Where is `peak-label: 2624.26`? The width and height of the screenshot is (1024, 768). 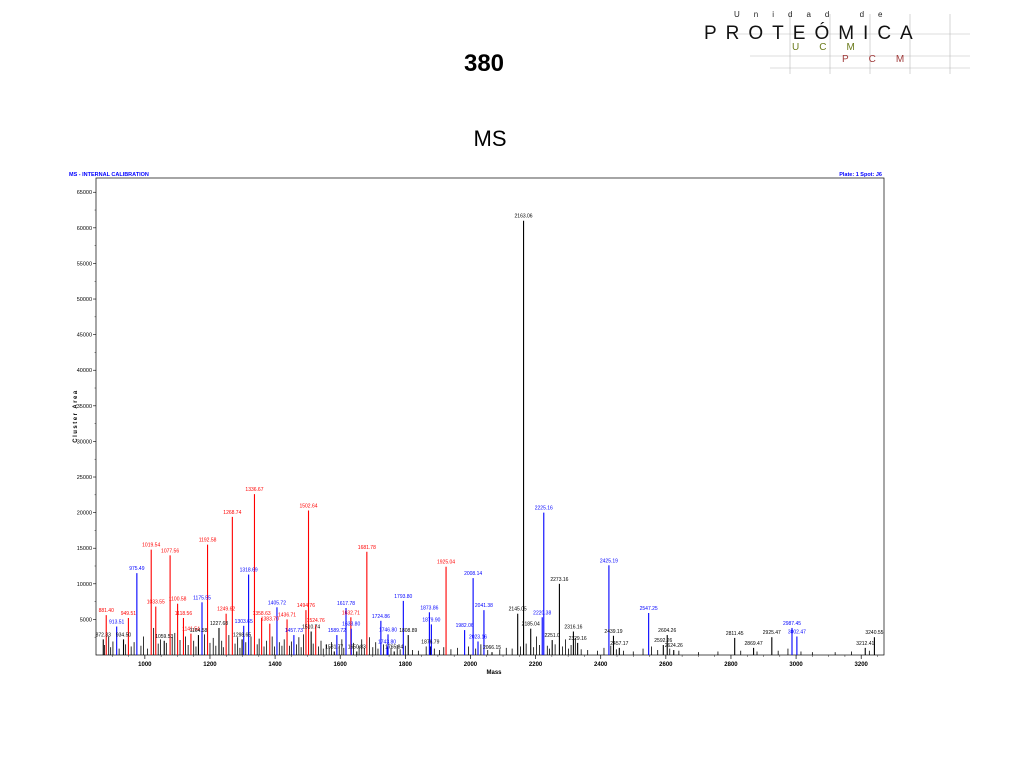
peak-label: 2624.26 is located at coordinates (674, 646).